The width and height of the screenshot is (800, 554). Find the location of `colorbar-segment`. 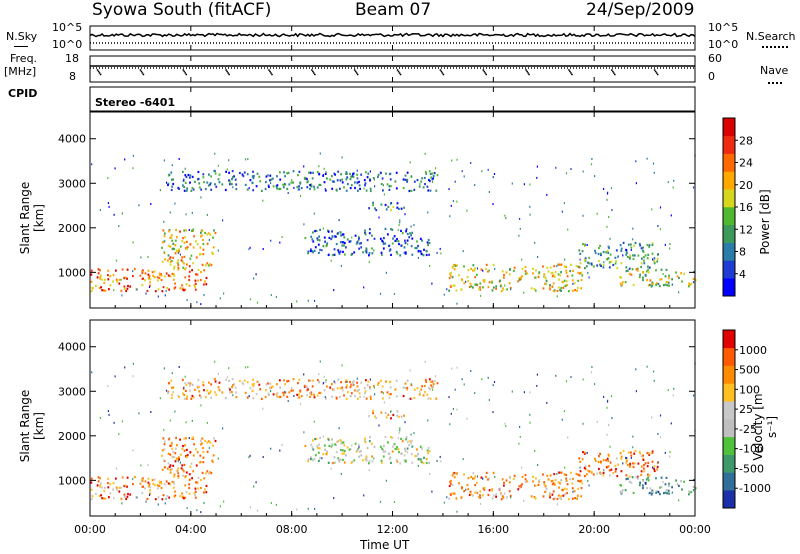

colorbar-segment is located at coordinates (729, 233).